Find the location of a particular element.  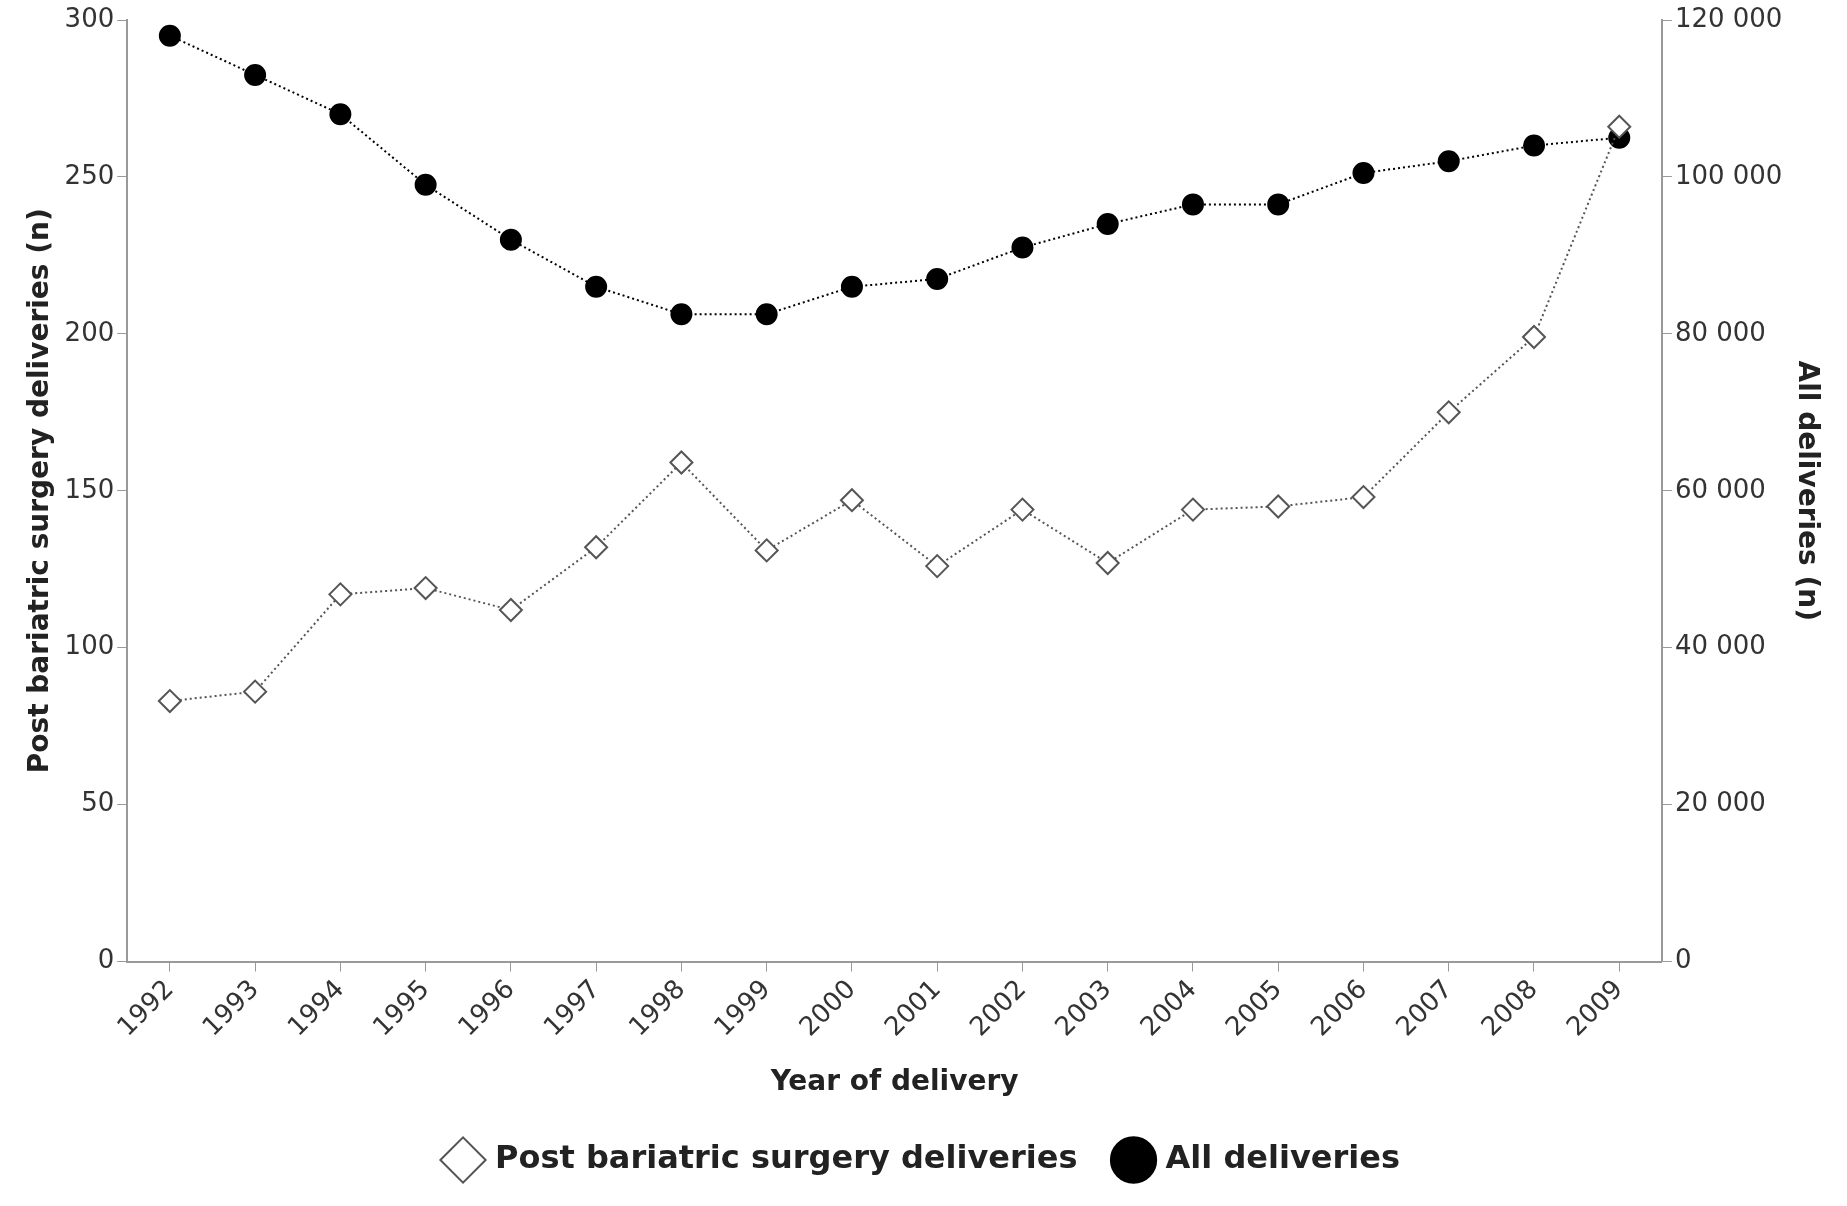

y2-tick-label: 120 000 is located at coordinates (1728, 17).